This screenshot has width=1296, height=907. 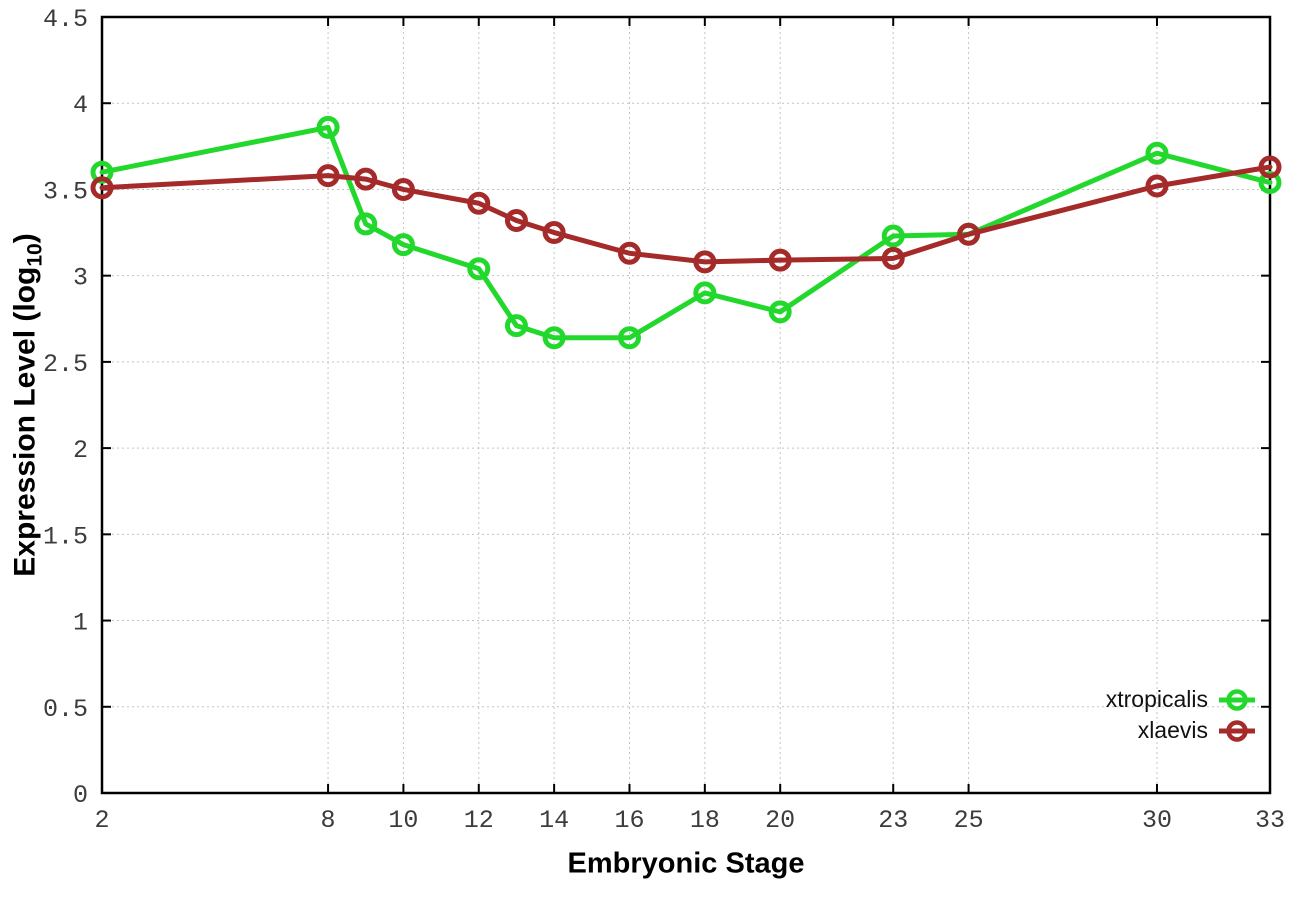 I want to click on y-tick-label: 3, so click(x=80, y=278).